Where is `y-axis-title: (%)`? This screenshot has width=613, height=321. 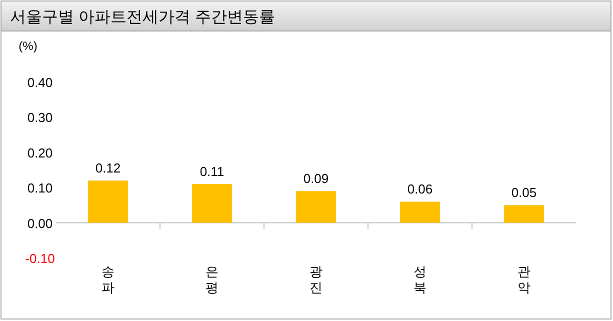 y-axis-title: (%) is located at coordinates (28, 46).